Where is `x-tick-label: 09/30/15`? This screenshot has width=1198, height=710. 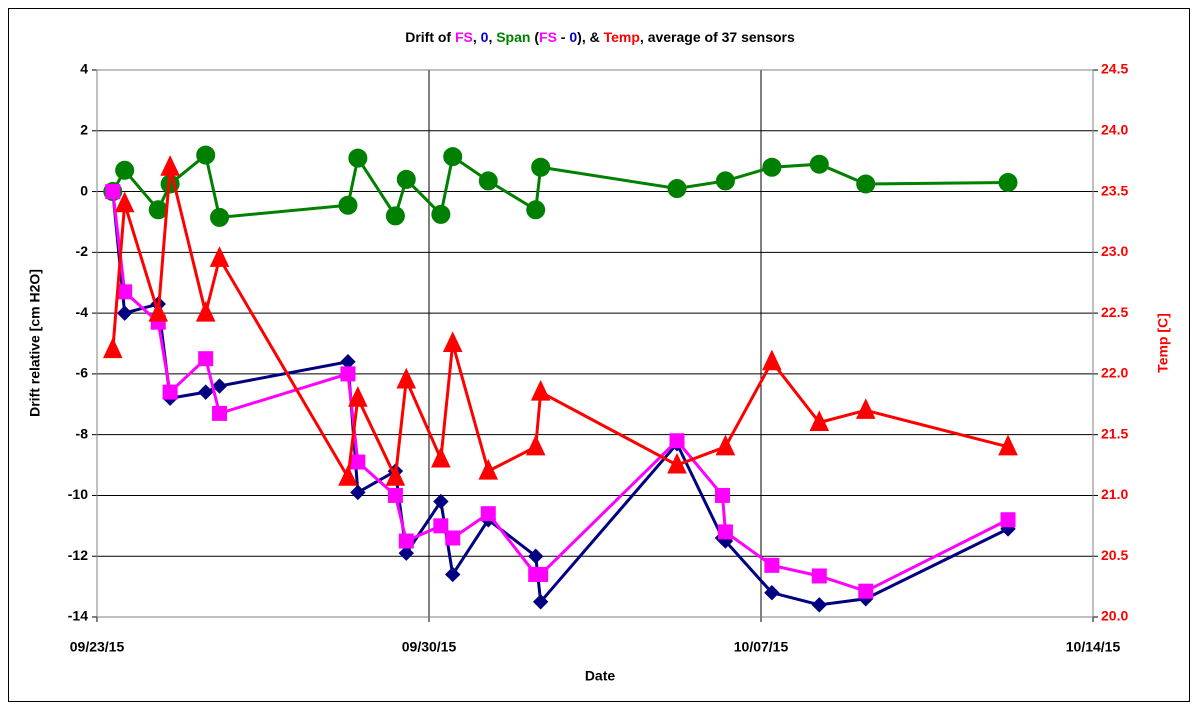
x-tick-label: 09/30/15 is located at coordinates (429, 647).